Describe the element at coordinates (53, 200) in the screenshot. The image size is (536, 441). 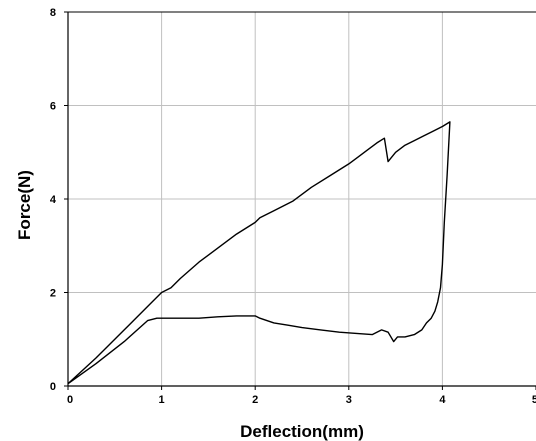
I see `y-tick-label: 4` at that location.